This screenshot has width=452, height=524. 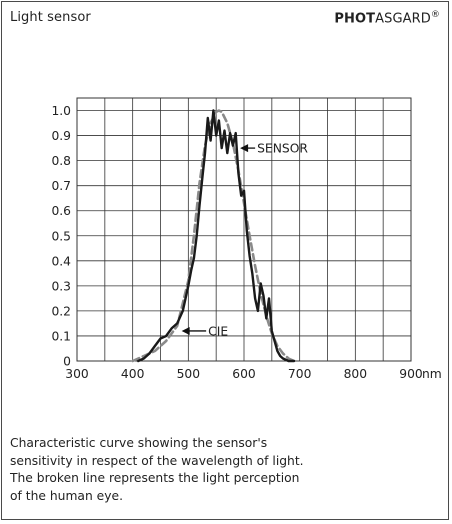 What do you see at coordinates (299, 374) in the screenshot?
I see `x-tick-label: 700` at bounding box center [299, 374].